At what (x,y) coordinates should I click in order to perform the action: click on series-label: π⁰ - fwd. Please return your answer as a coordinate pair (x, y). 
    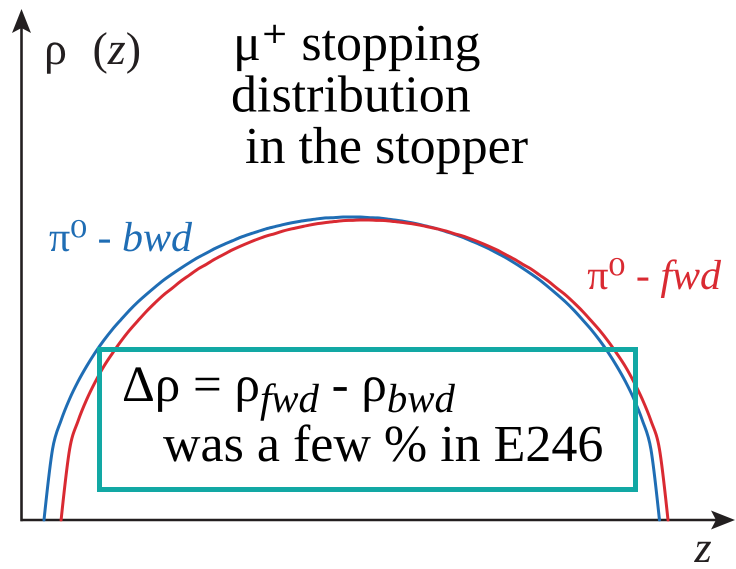
    Looking at the image, I should click on (654, 276).